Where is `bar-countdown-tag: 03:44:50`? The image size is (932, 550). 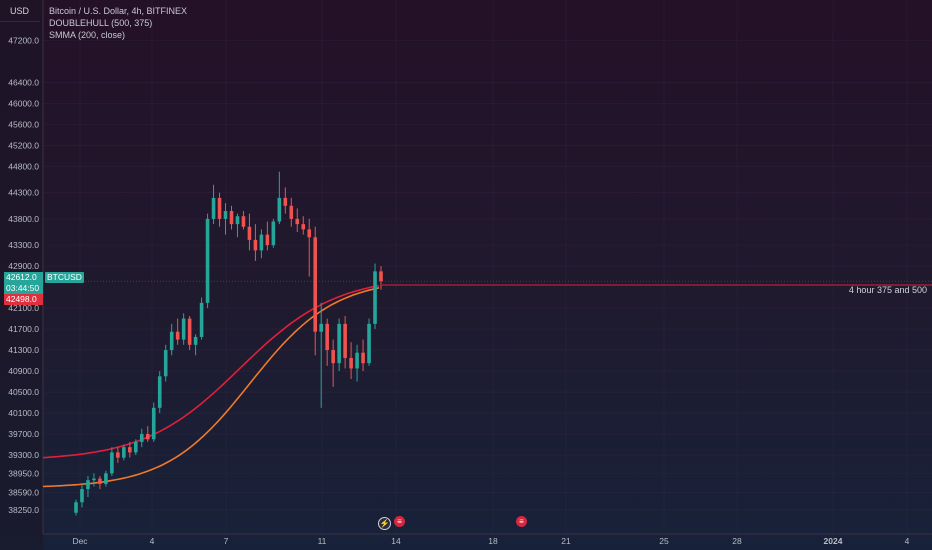 bar-countdown-tag: 03:44:50 is located at coordinates (23, 288).